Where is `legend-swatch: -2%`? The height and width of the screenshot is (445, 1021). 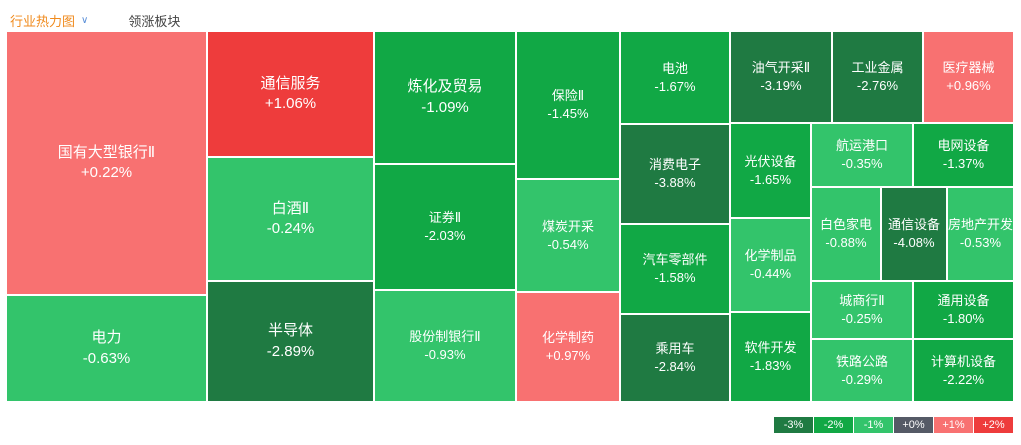
legend-swatch: -2% is located at coordinates (834, 425).